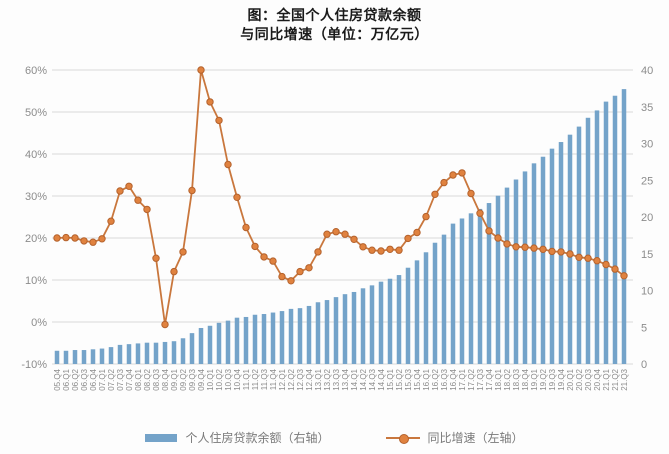 The width and height of the screenshot is (669, 454). What do you see at coordinates (647, 255) in the screenshot?
I see `right-axis-tick: 15` at bounding box center [647, 255].